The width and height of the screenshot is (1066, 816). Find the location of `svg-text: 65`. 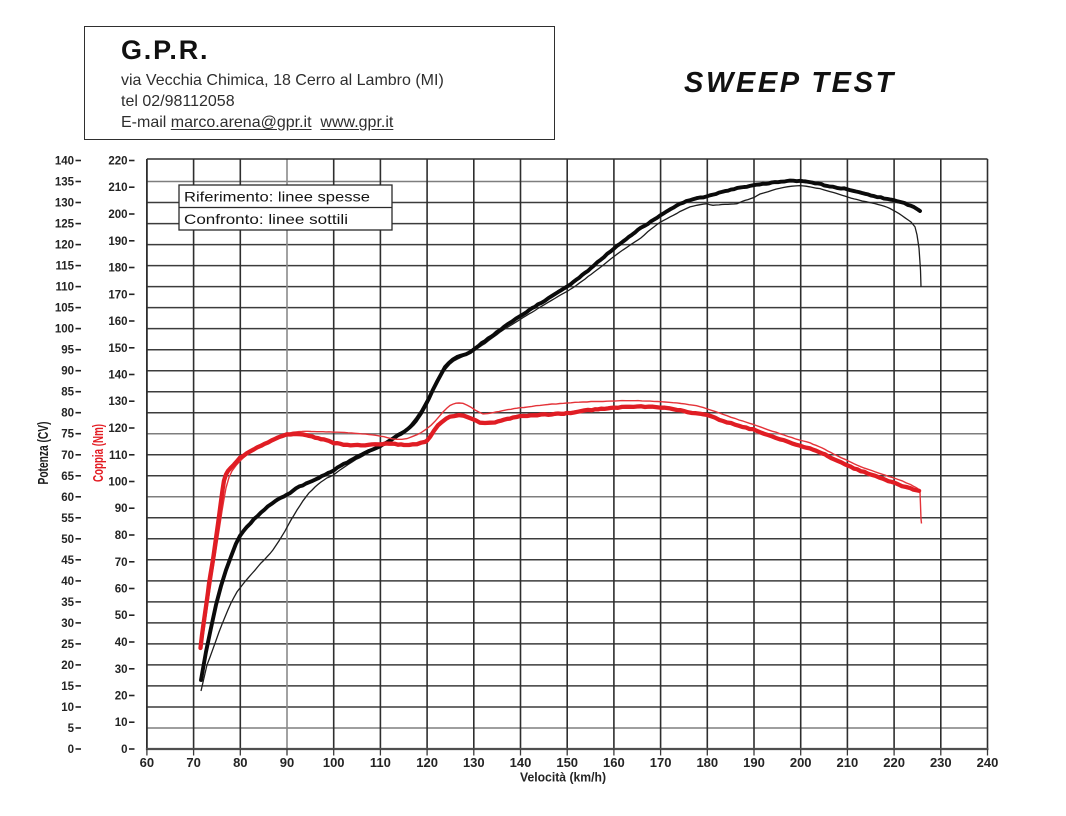

svg-text: 65 is located at coordinates (67, 477).